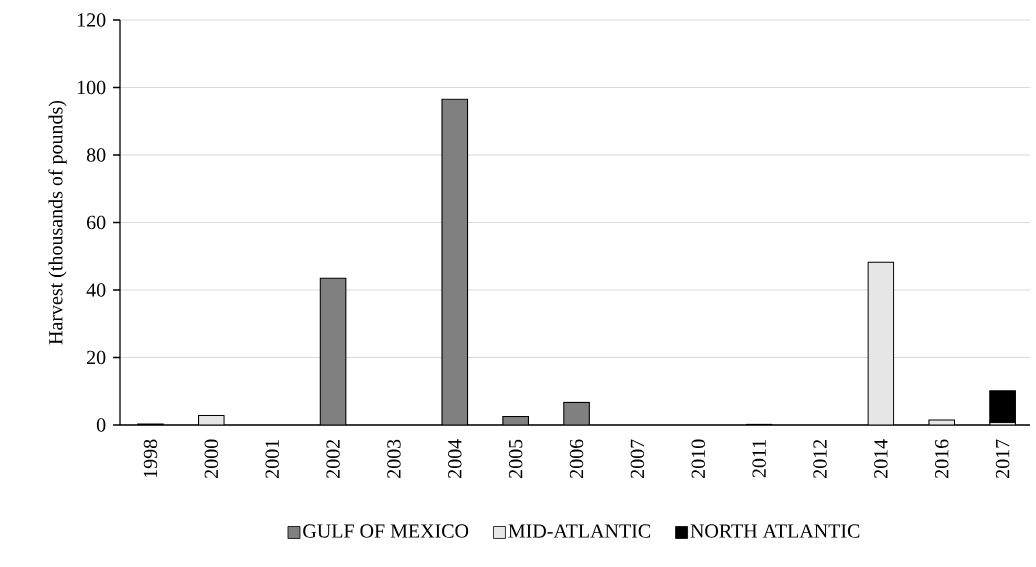 This screenshot has height=567, width=1036. I want to click on x-tick-label: 2006, so click(576, 458).